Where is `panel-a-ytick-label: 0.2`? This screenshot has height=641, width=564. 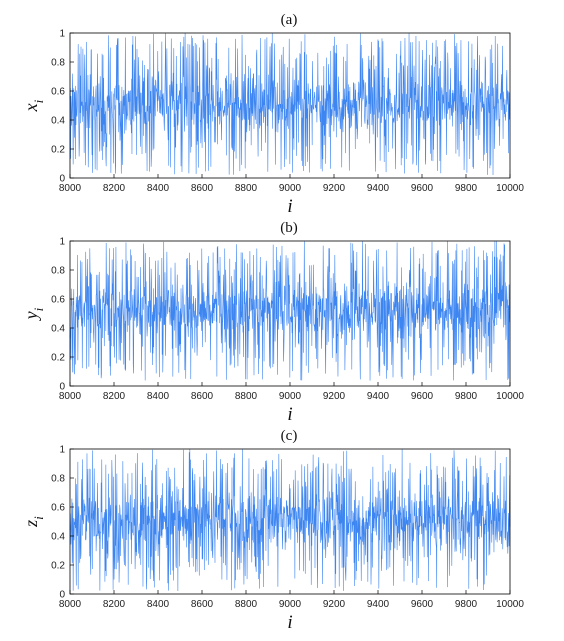 panel-a-ytick-label: 0.2 is located at coordinates (58, 150).